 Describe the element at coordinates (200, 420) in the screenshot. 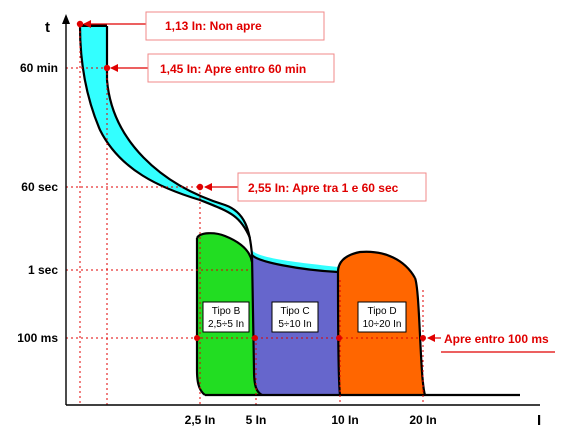

I see `x-tick-2-5in: 2,5 In` at that location.